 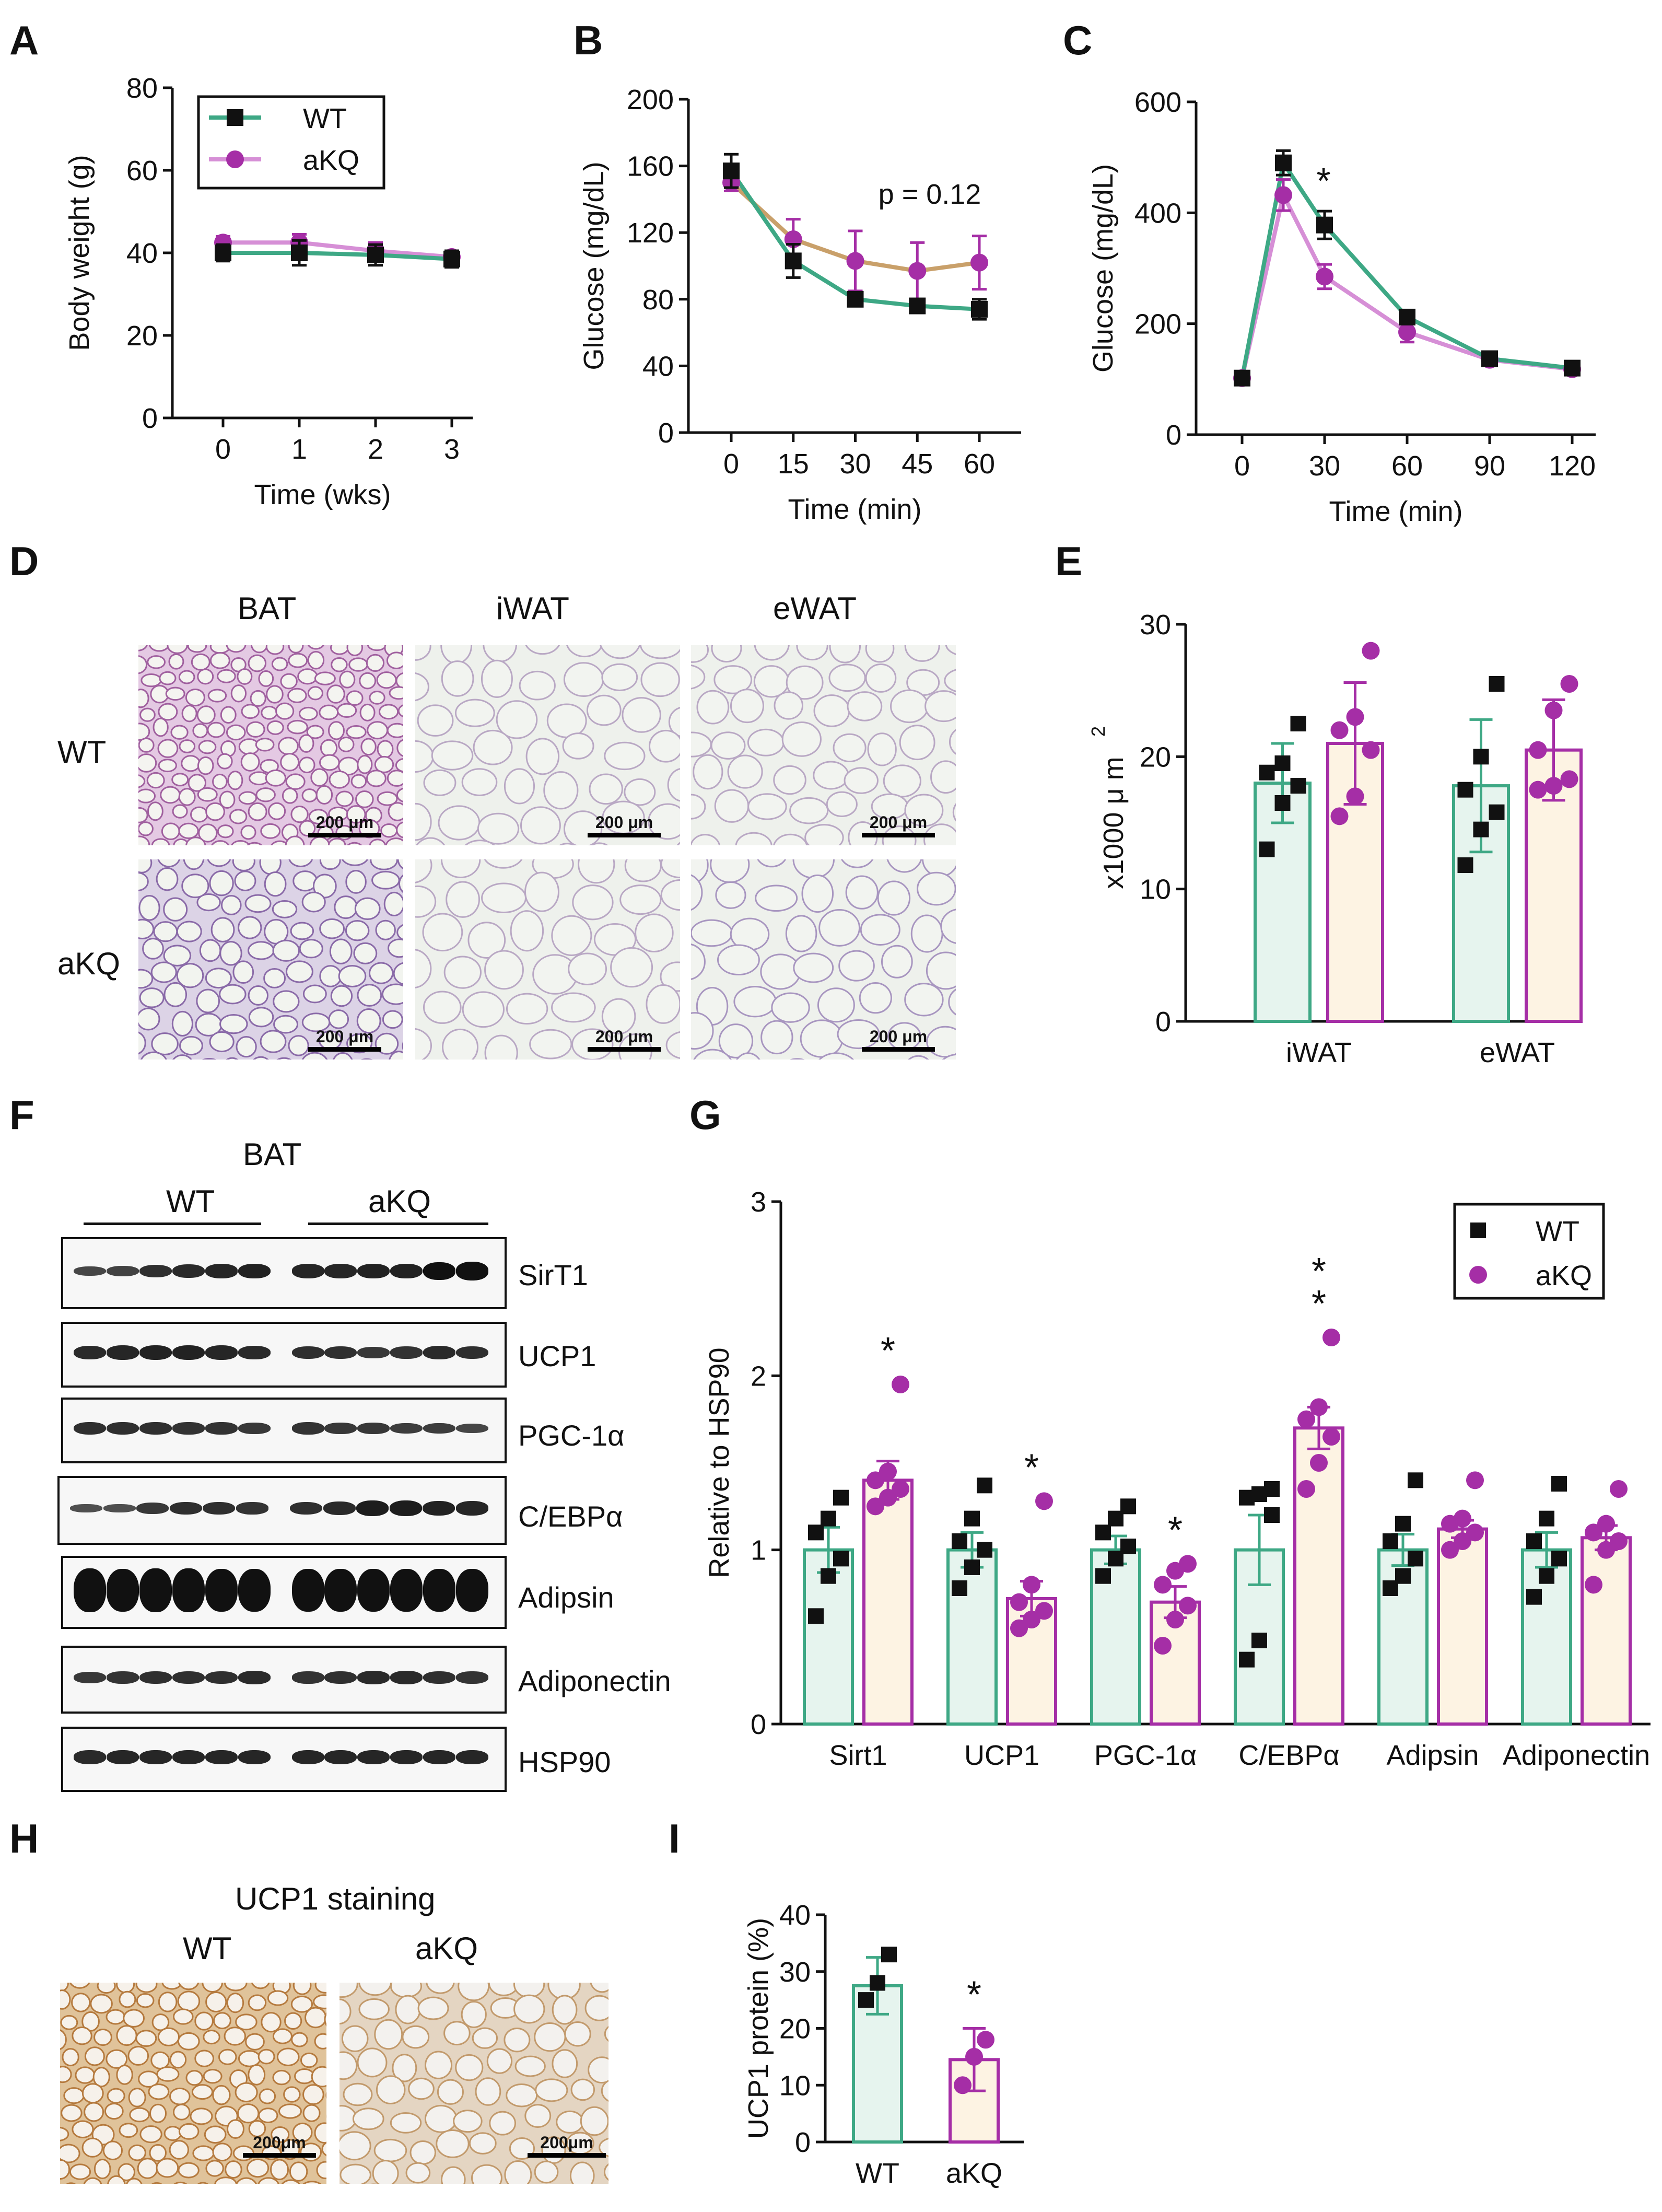 What do you see at coordinates (172, 1224) in the screenshot?
I see `blot-group-rule-wt` at bounding box center [172, 1224].